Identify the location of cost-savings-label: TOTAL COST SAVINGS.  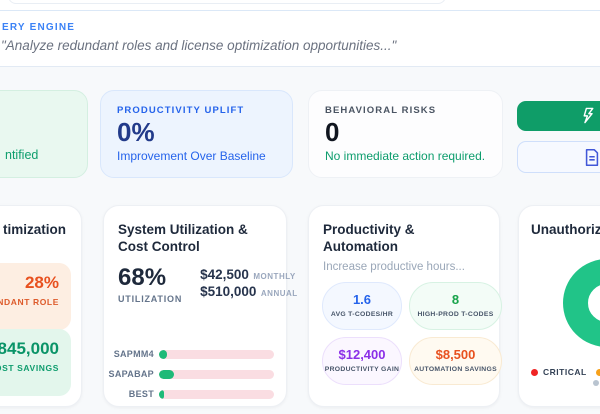
(29, 368).